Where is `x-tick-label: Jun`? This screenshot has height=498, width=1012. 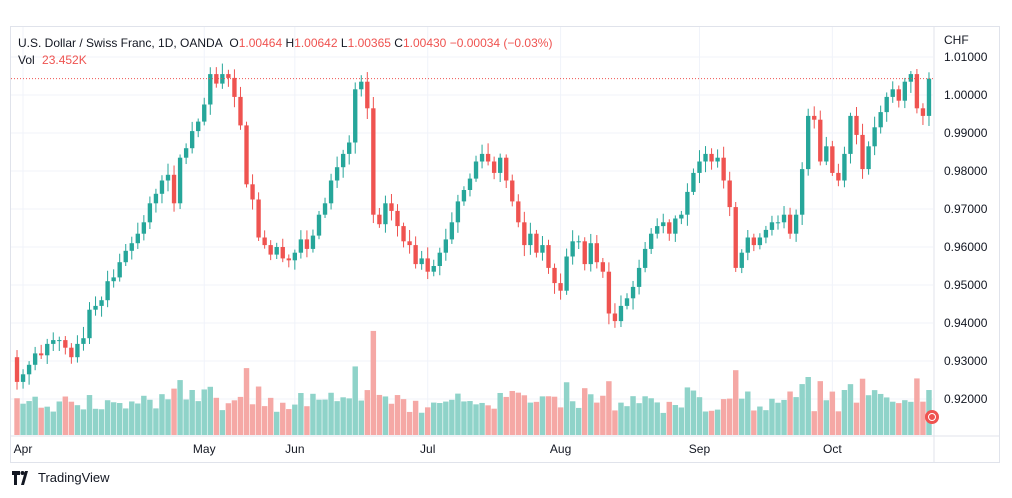 x-tick-label: Jun is located at coordinates (294, 449).